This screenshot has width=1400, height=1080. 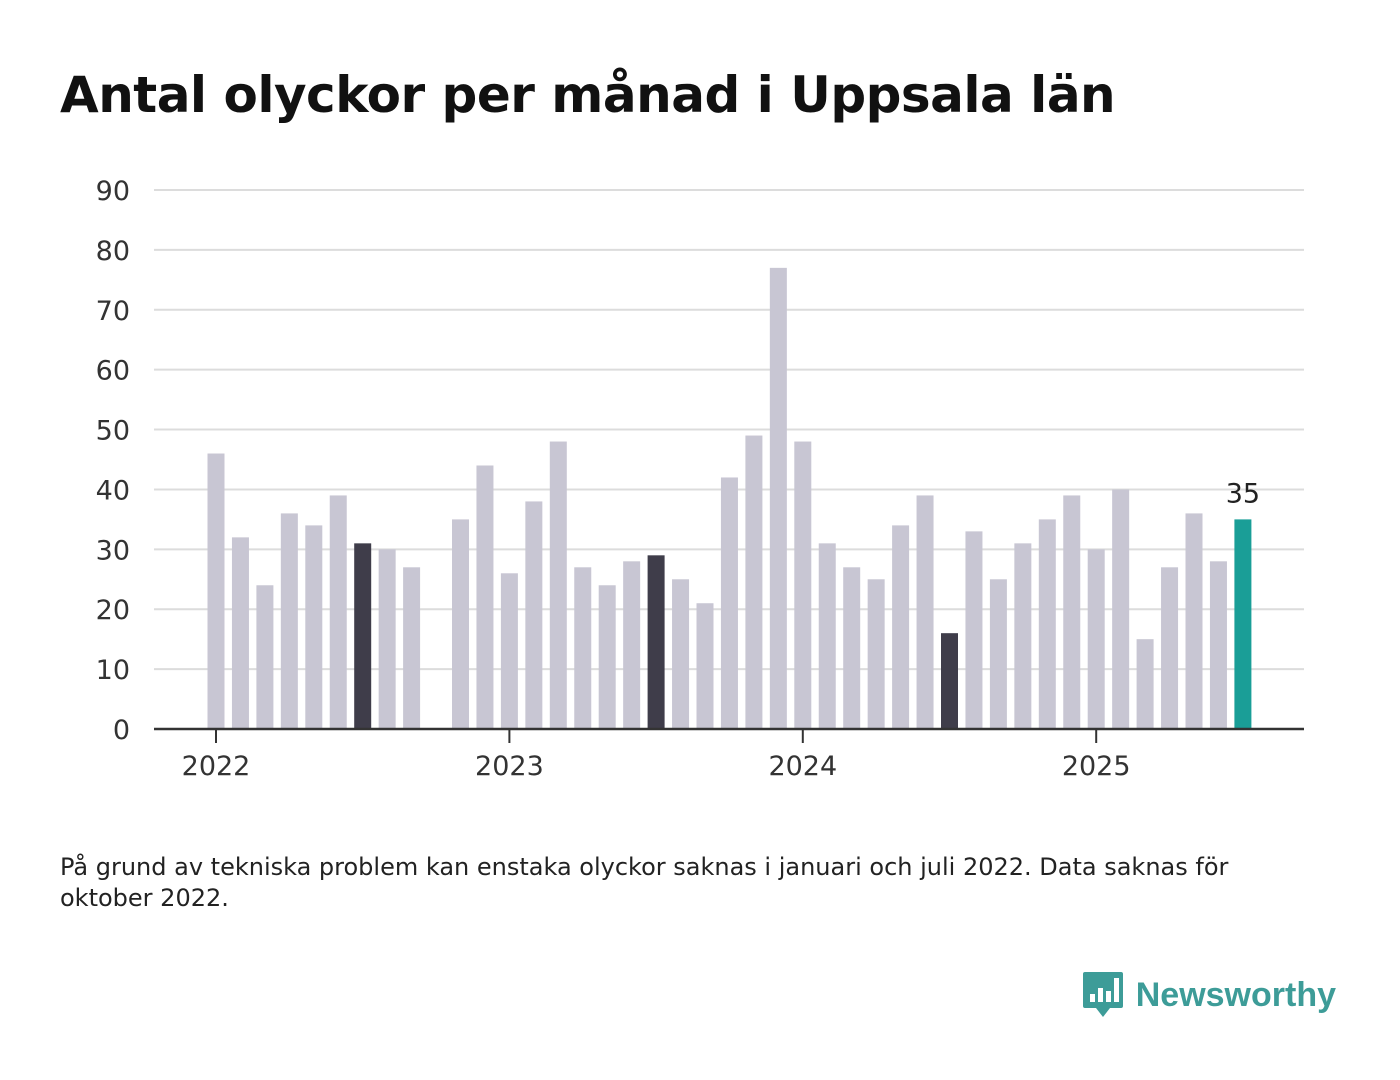 I want to click on x-tick-label: 2022, so click(x=216, y=766).